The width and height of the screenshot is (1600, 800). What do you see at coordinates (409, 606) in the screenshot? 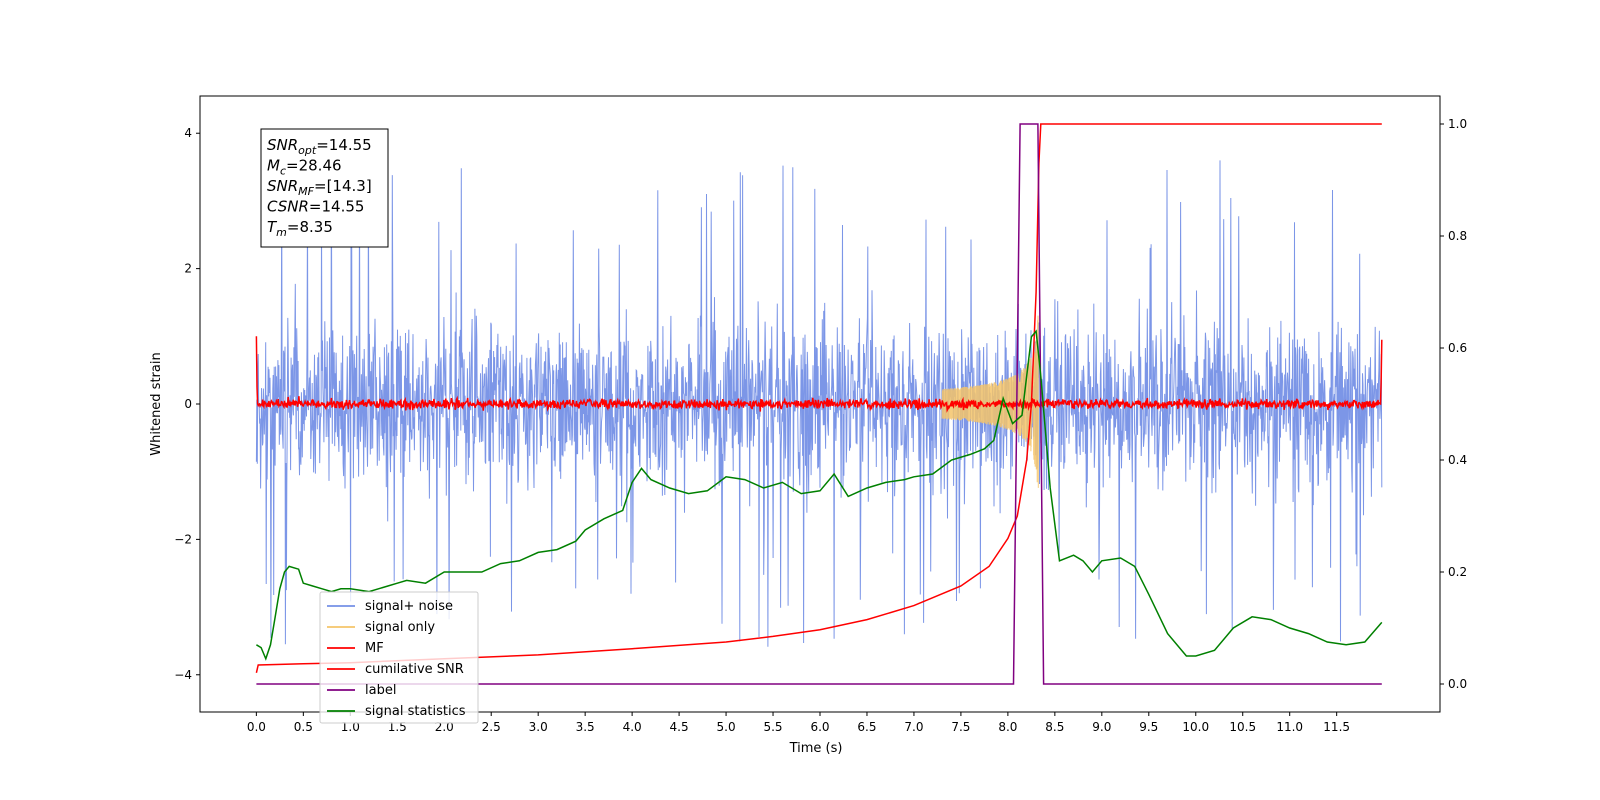
I see `legend-label: signal+ noise` at bounding box center [409, 606].